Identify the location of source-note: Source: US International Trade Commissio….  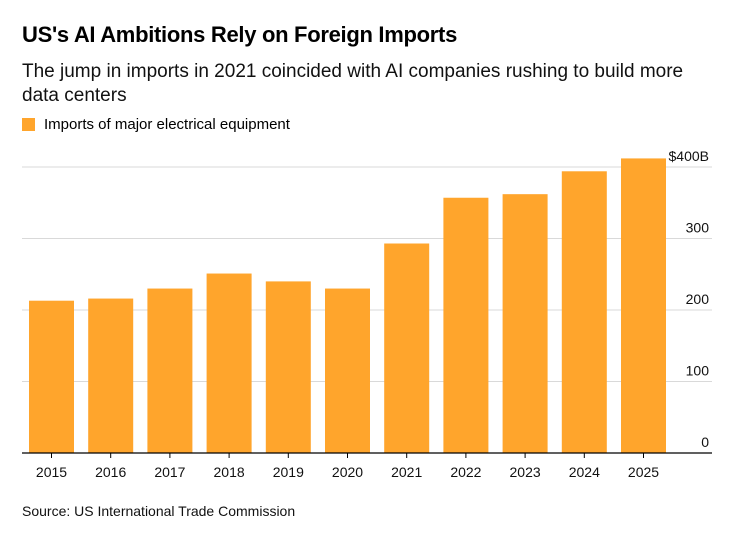
(159, 511).